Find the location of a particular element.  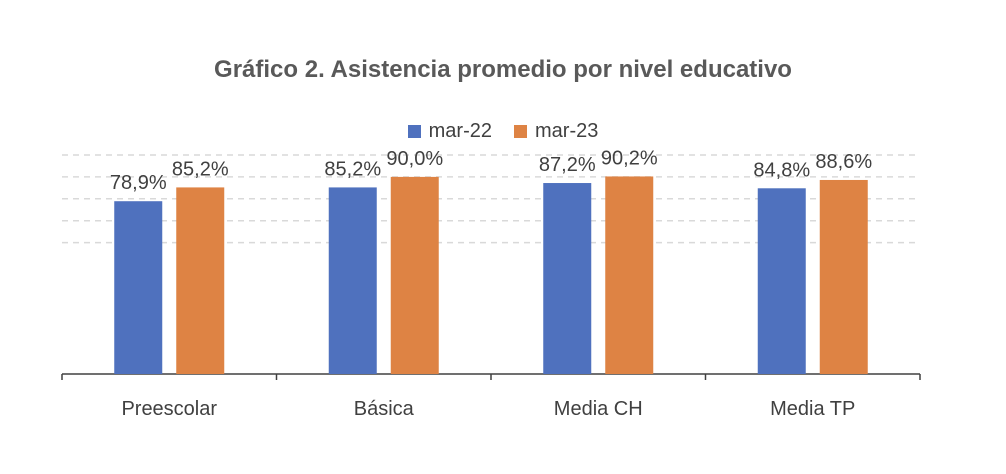

legend-item-series-1: mar-22 is located at coordinates (449, 131).